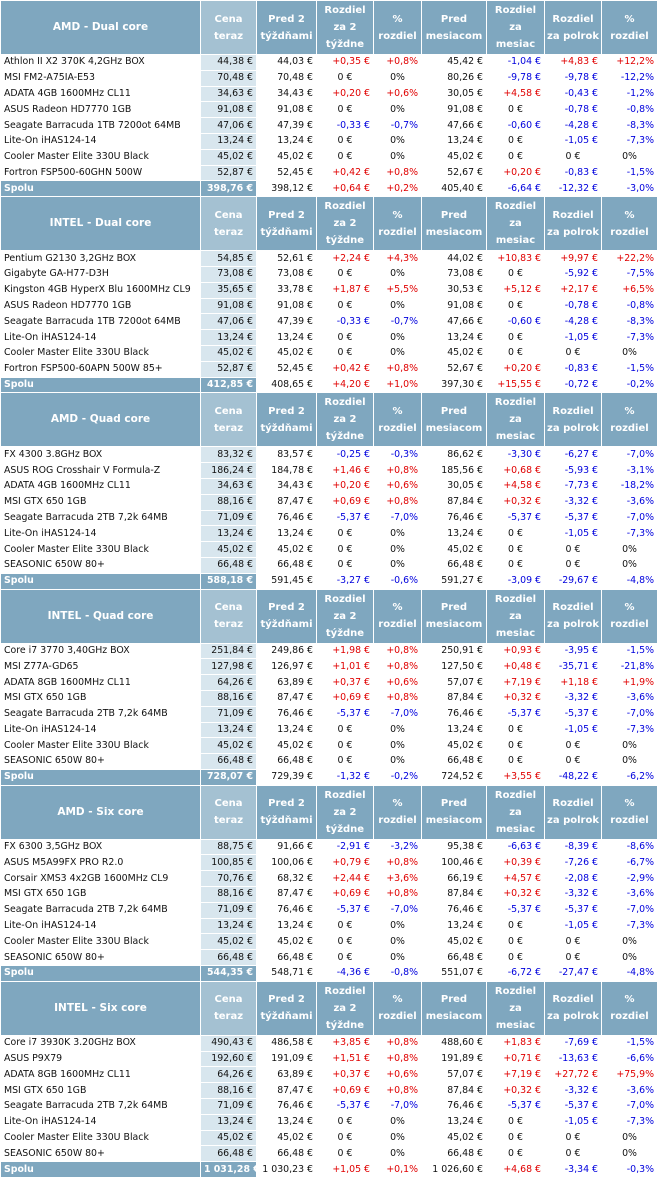 The width and height of the screenshot is (657, 1178). I want to click on price-now: 66,48 €, so click(229, 762).